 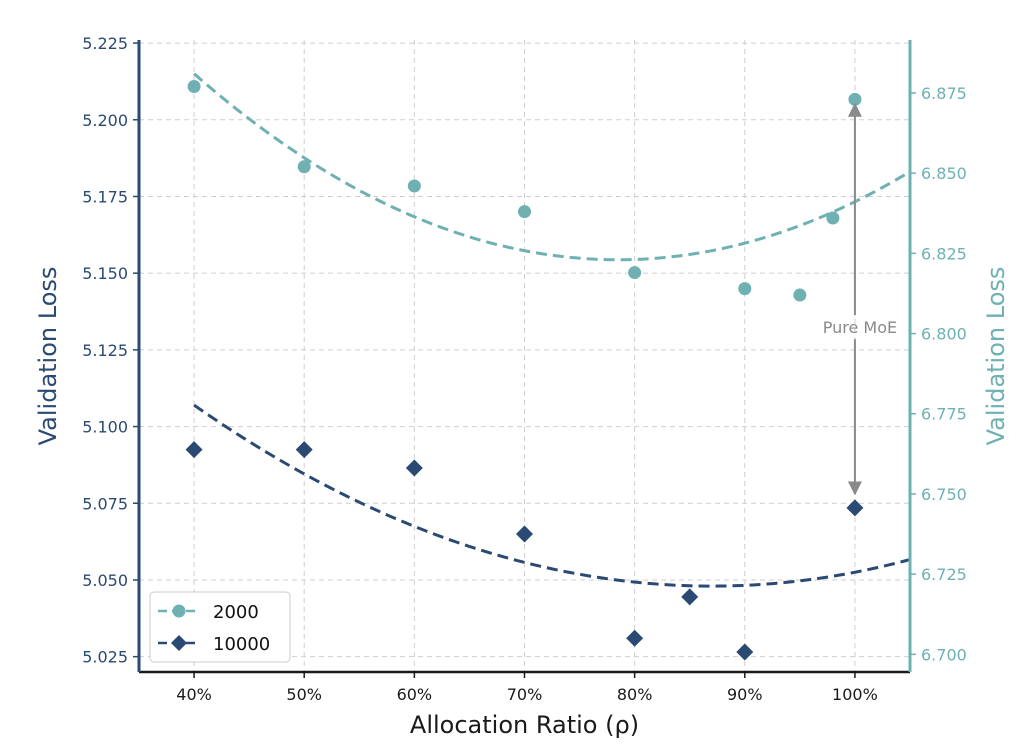 What do you see at coordinates (105, 120) in the screenshot?
I see `y-left-tick-label: 5.200` at bounding box center [105, 120].